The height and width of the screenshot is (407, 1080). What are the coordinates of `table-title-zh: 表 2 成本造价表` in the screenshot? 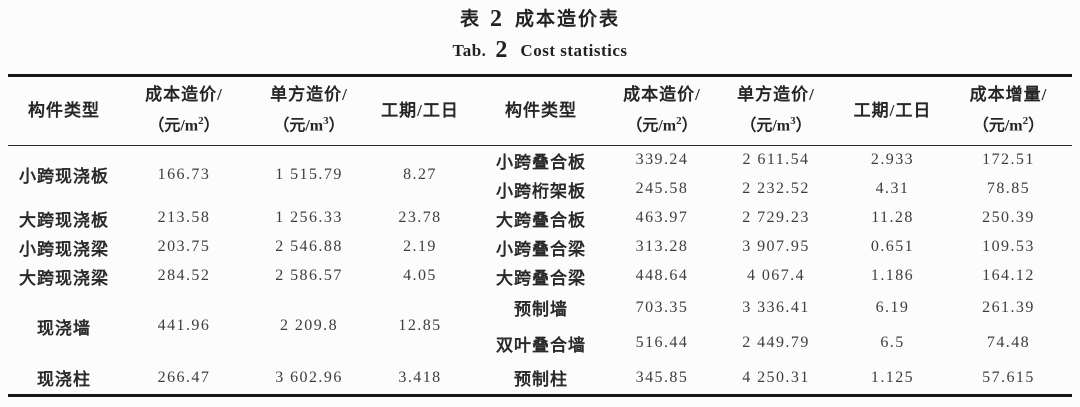 It's located at (540, 19).